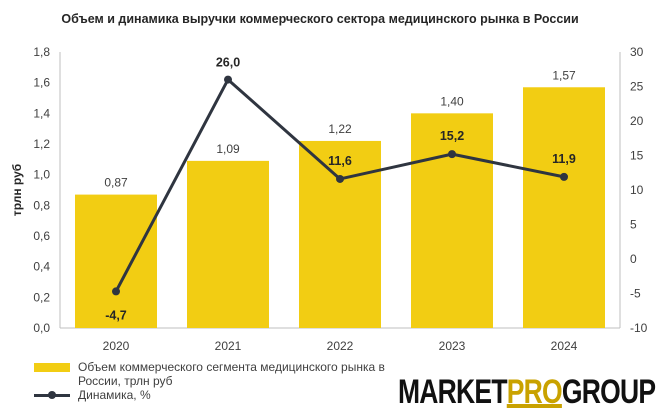 Image resolution: width=667 pixels, height=417 pixels. What do you see at coordinates (52, 367) in the screenshot?
I see `legend-bar-swatch` at bounding box center [52, 367].